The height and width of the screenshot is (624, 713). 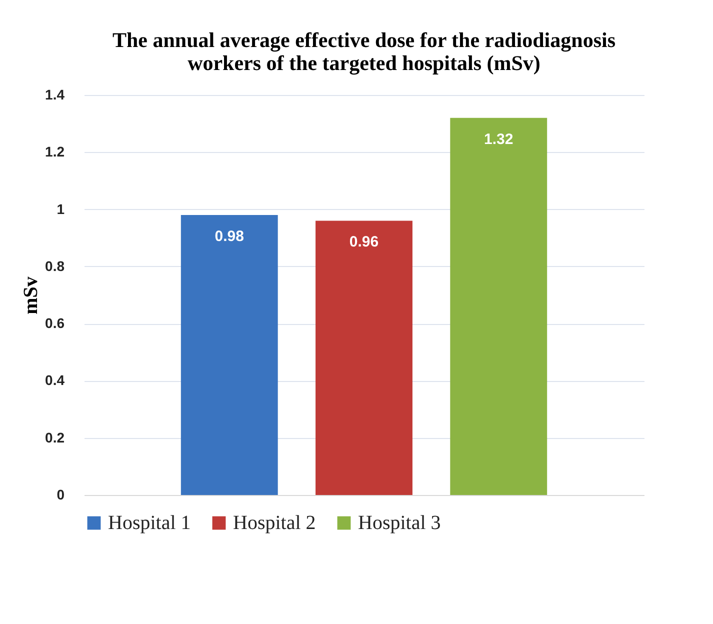 What do you see at coordinates (55, 152) in the screenshot?
I see `y-tick-label: 1.2` at bounding box center [55, 152].